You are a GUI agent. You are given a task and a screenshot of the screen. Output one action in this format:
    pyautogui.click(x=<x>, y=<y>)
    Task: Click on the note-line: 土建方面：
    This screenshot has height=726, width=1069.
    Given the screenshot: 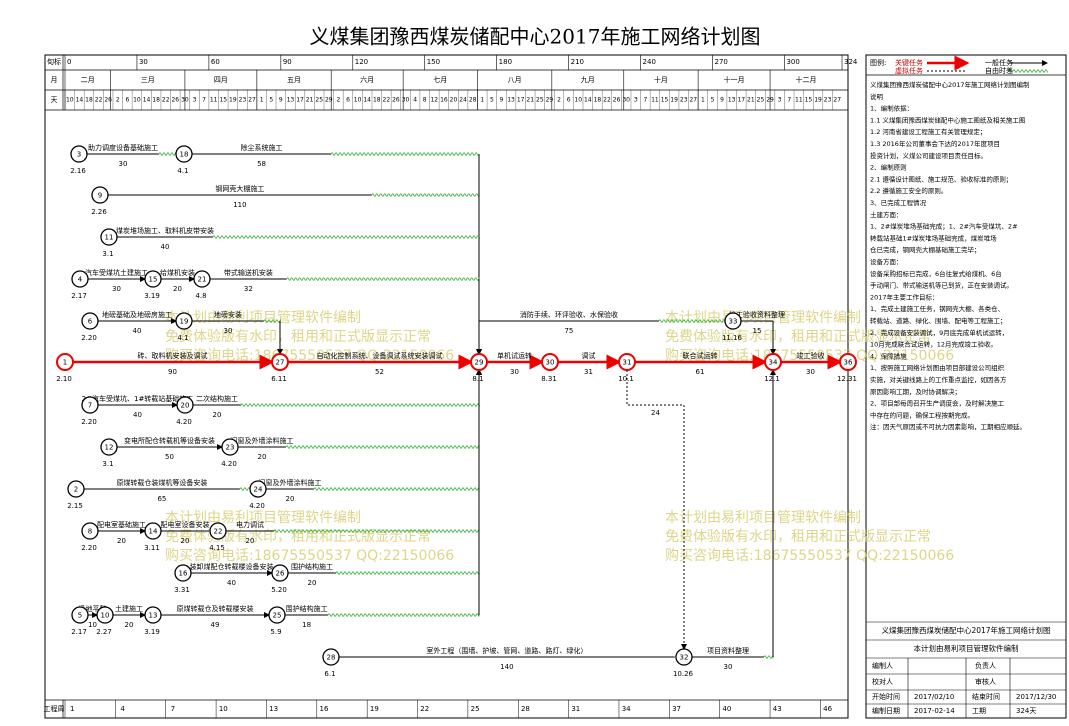 What is the action you would take?
    pyautogui.click(x=886, y=214)
    